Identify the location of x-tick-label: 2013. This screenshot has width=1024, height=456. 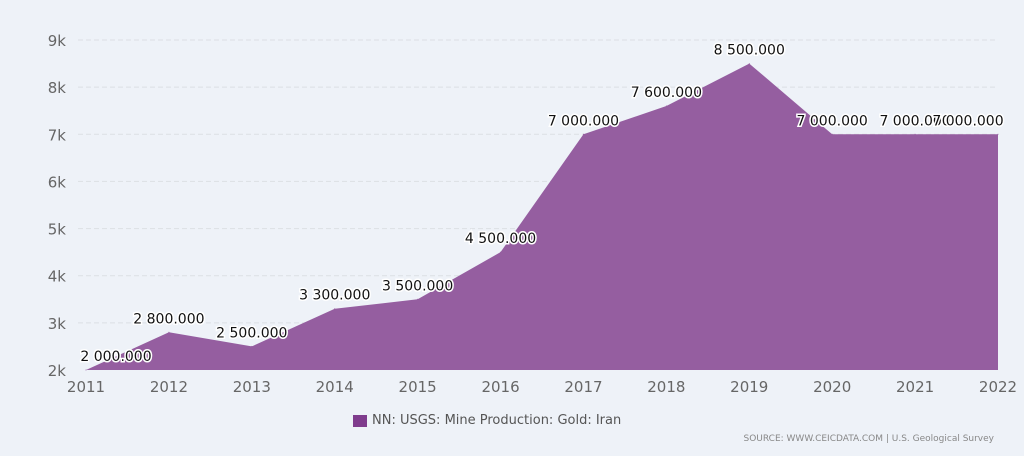
(252, 387).